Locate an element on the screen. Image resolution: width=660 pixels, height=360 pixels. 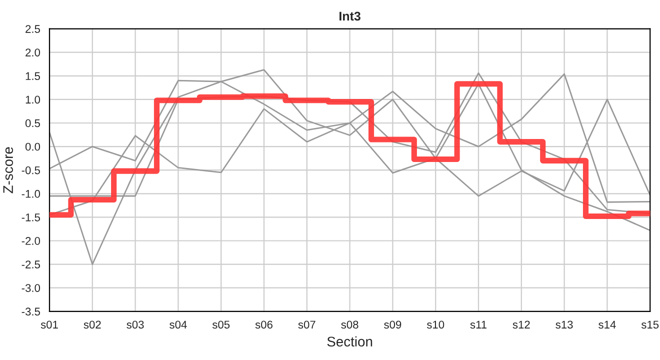
y-tick-label: 1.5 is located at coordinates (33, 76).